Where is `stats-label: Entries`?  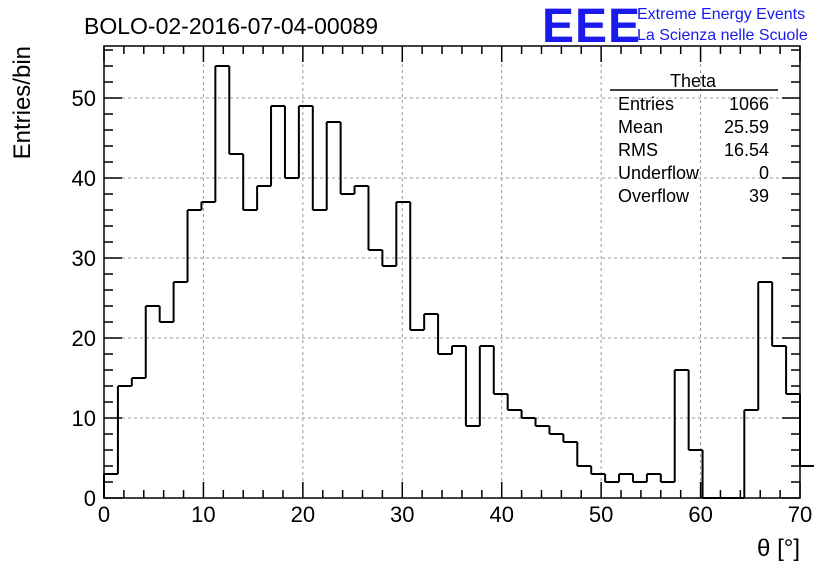 stats-label: Entries is located at coordinates (646, 104).